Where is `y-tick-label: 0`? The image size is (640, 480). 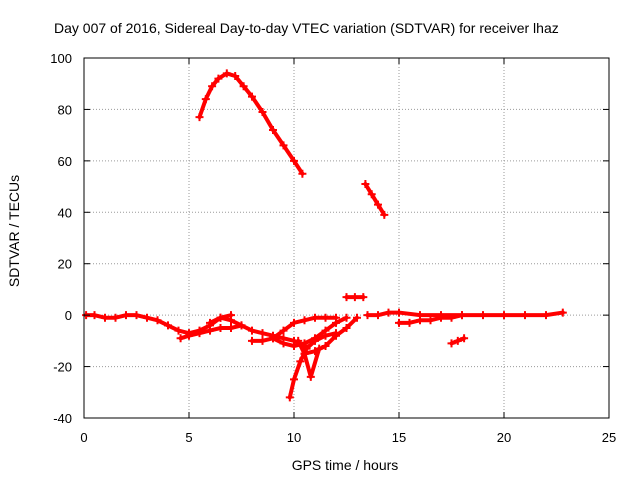
y-tick-label: 0 is located at coordinates (68, 315).